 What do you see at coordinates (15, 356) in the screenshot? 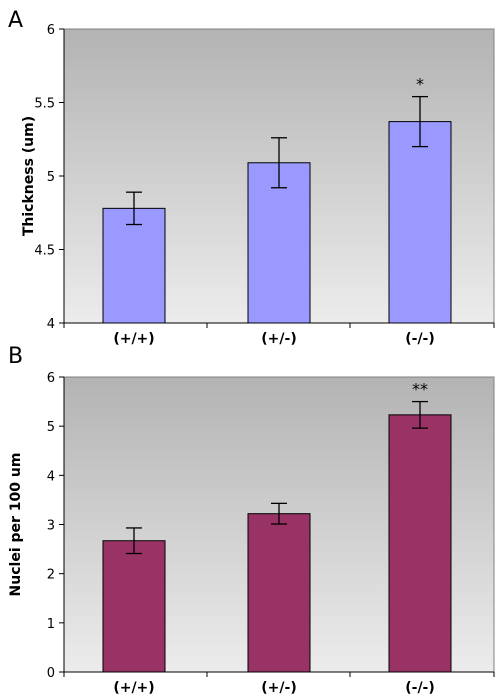
I see `panel-letter: B` at bounding box center [15, 356].